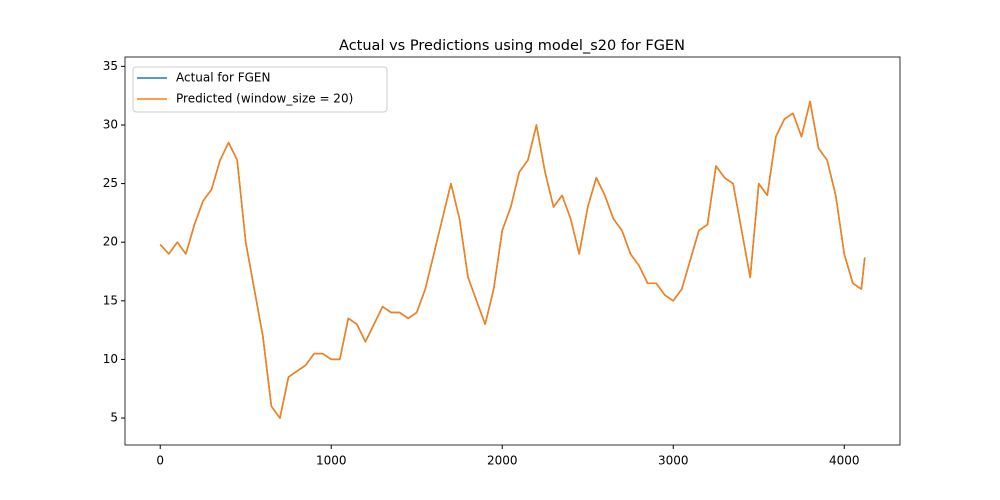 This screenshot has height=500, width=1000. I want to click on x-tick-label: 3000, so click(673, 461).